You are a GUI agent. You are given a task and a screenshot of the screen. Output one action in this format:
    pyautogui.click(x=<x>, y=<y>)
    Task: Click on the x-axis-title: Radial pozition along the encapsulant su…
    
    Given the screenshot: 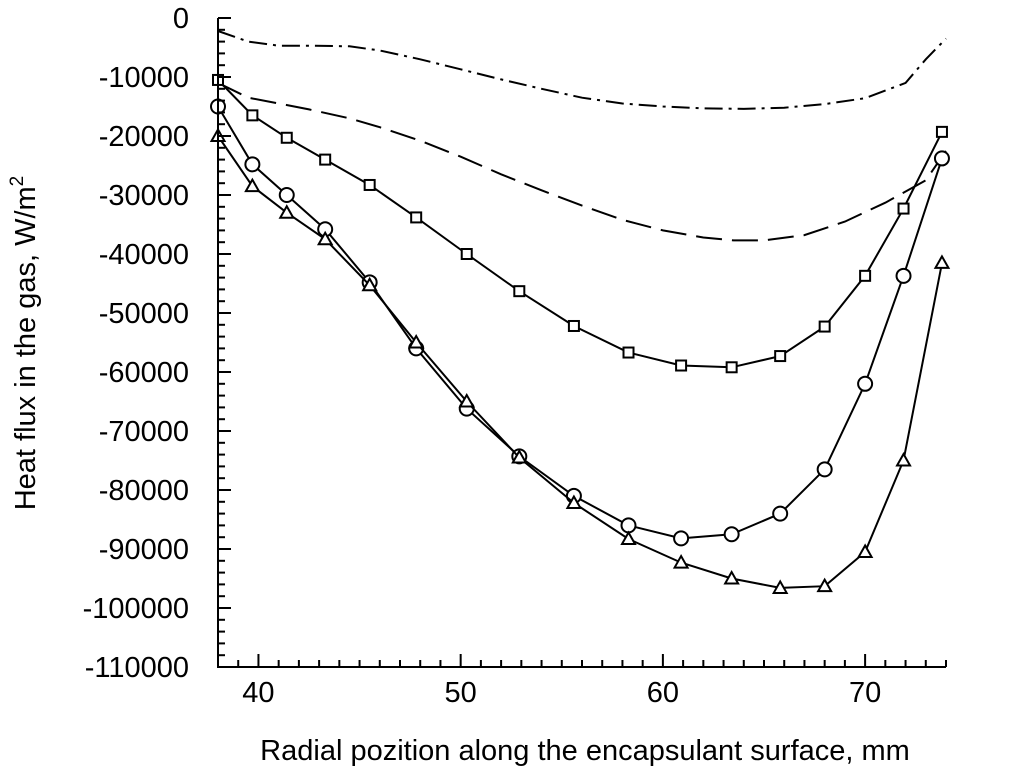 What is the action you would take?
    pyautogui.click(x=585, y=751)
    